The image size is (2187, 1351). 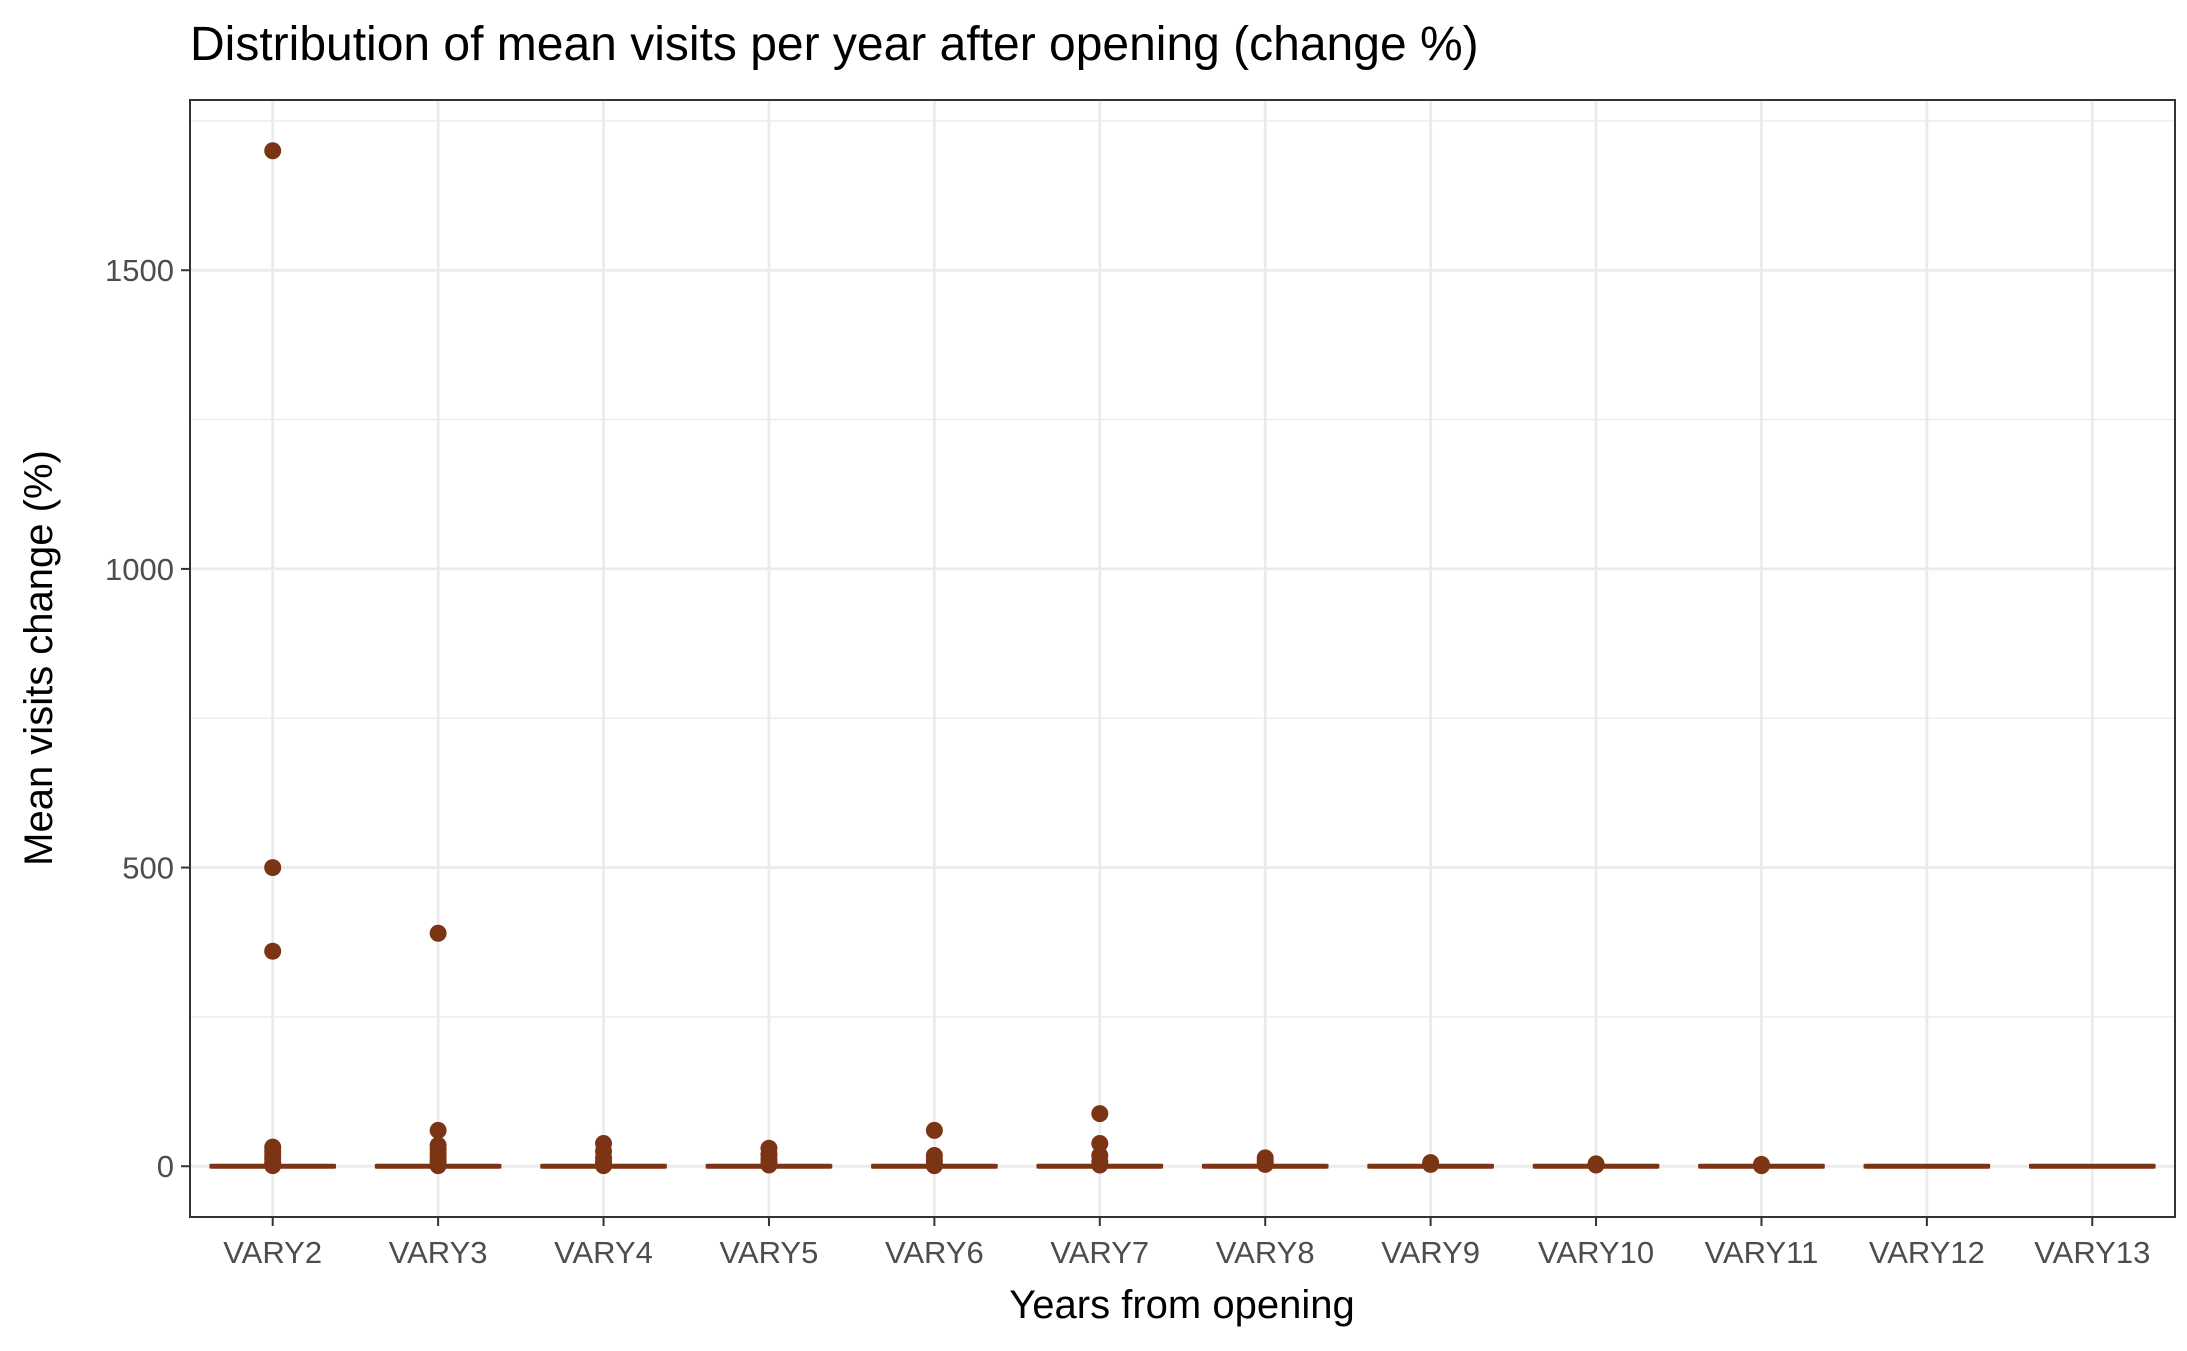 What do you see at coordinates (1099, 1252) in the screenshot?
I see `x-tick-label: VARY7` at bounding box center [1099, 1252].